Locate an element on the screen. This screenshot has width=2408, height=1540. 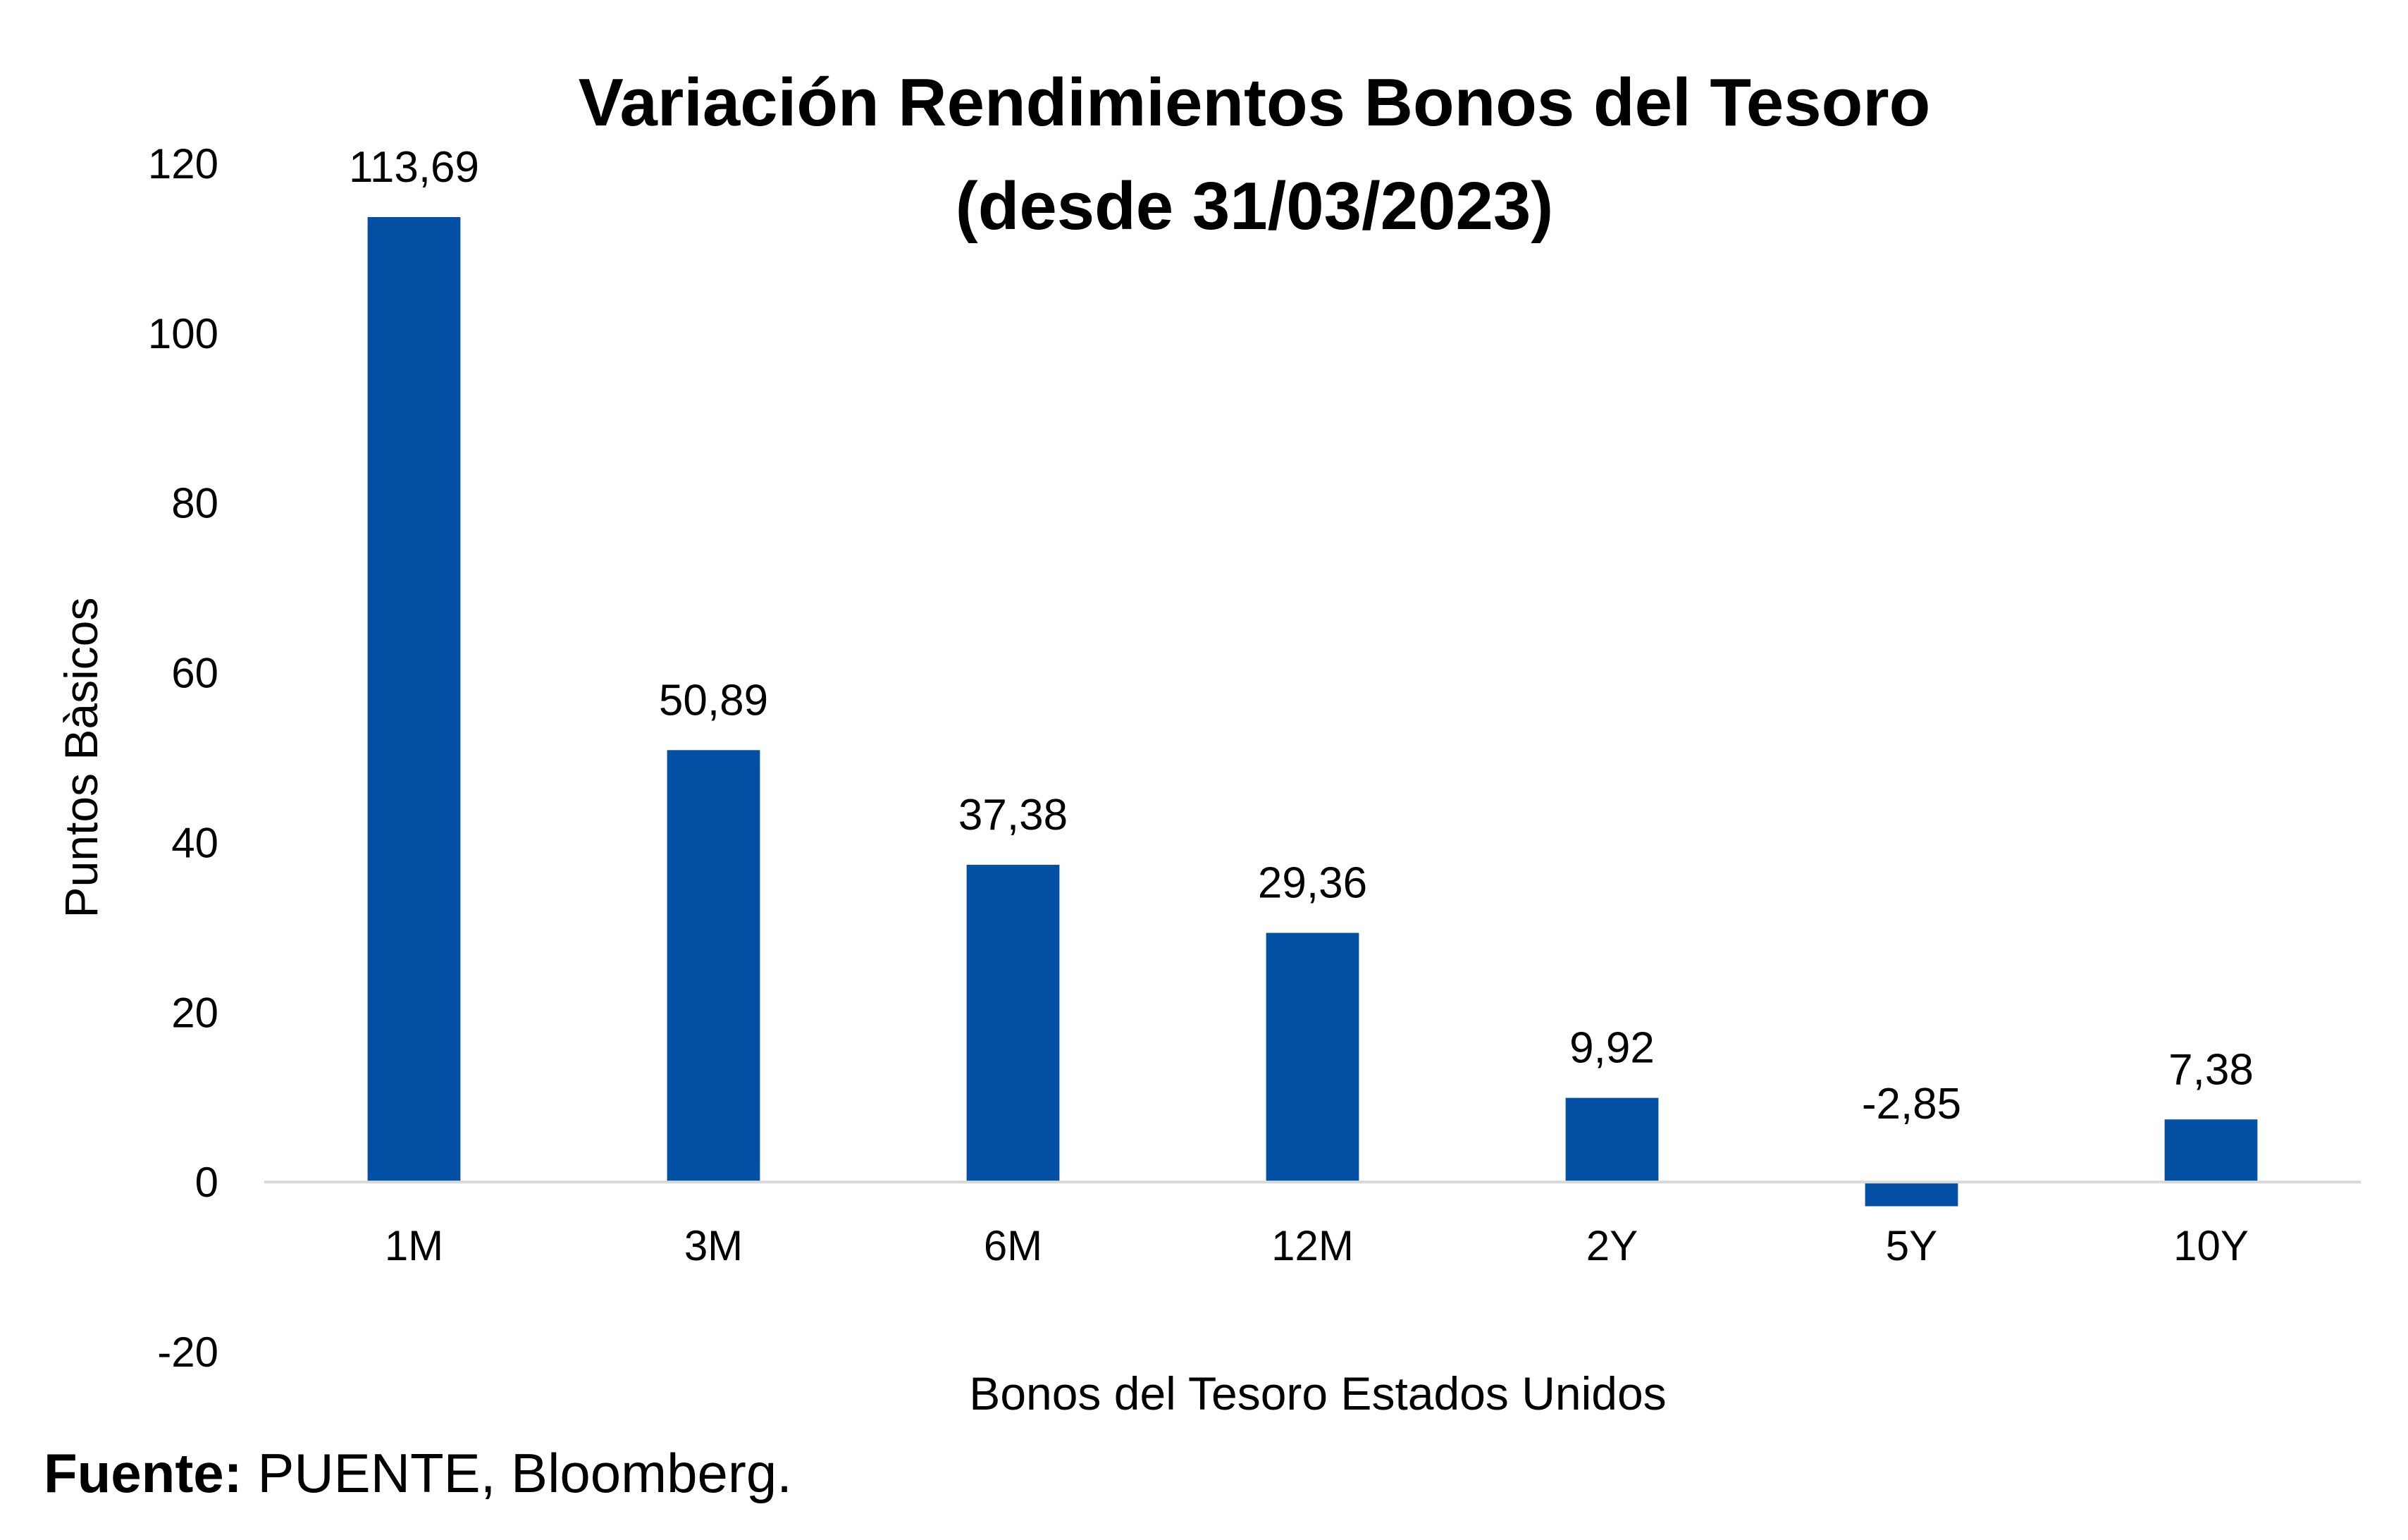
bar-1m is located at coordinates (414, 699).